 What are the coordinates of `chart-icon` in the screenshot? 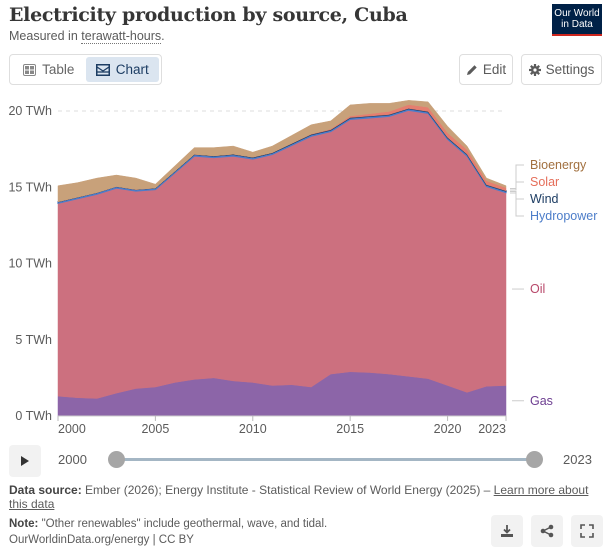 It's located at (102, 69).